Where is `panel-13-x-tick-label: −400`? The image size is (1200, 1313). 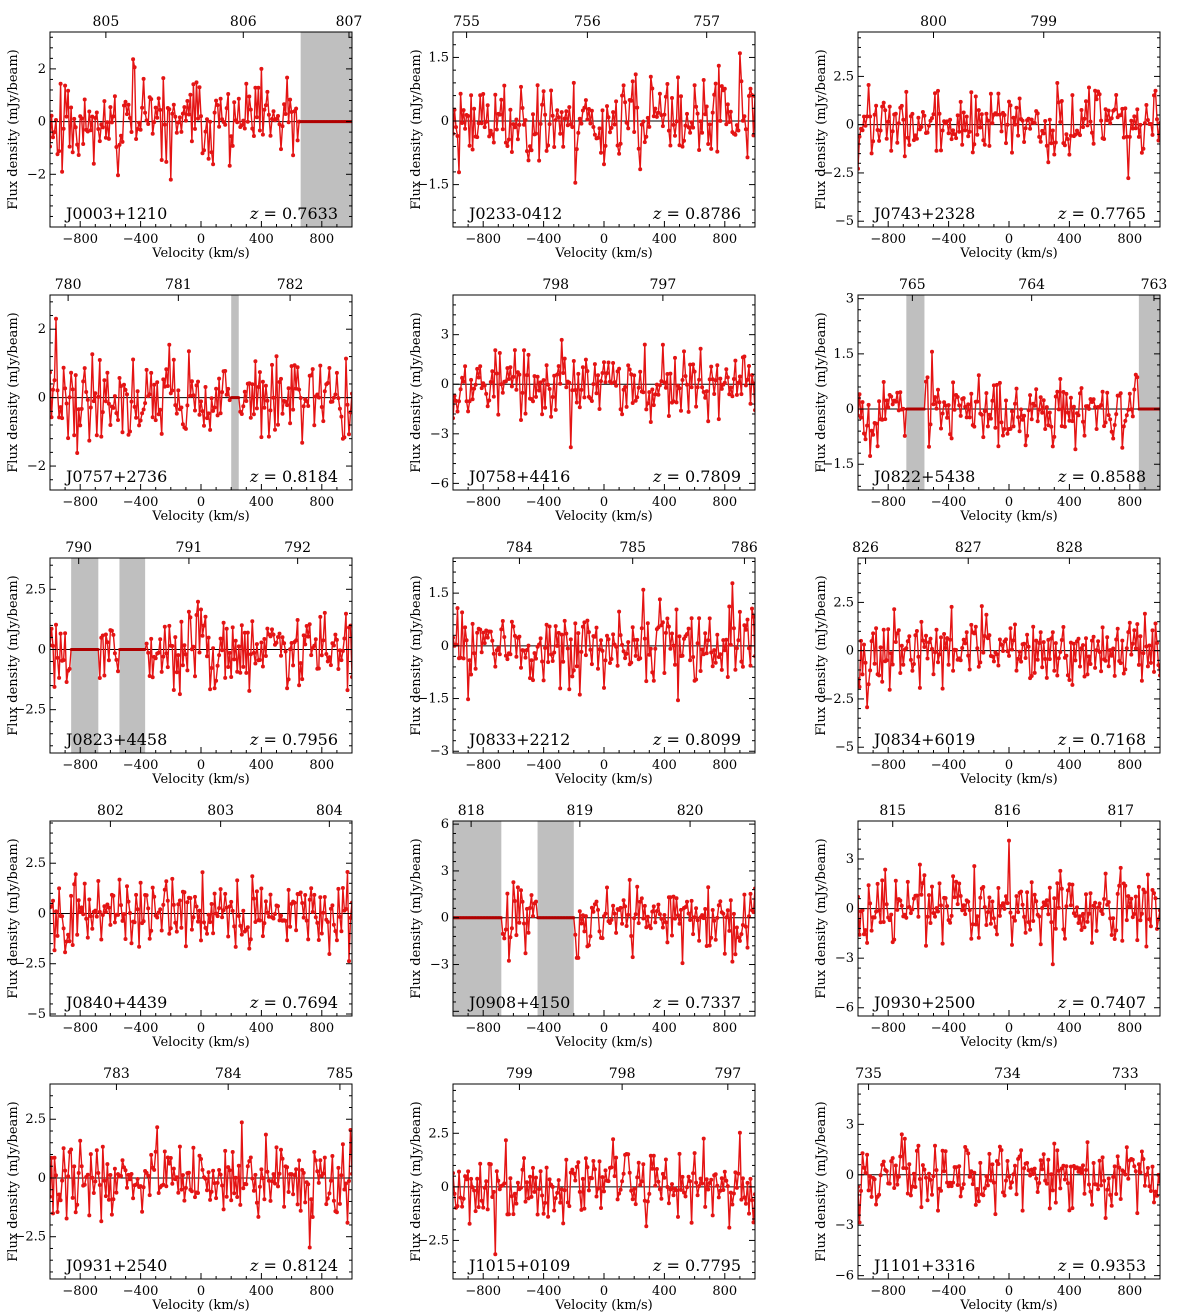 panel-13-x-tick-label: −400 is located at coordinates (141, 1291).